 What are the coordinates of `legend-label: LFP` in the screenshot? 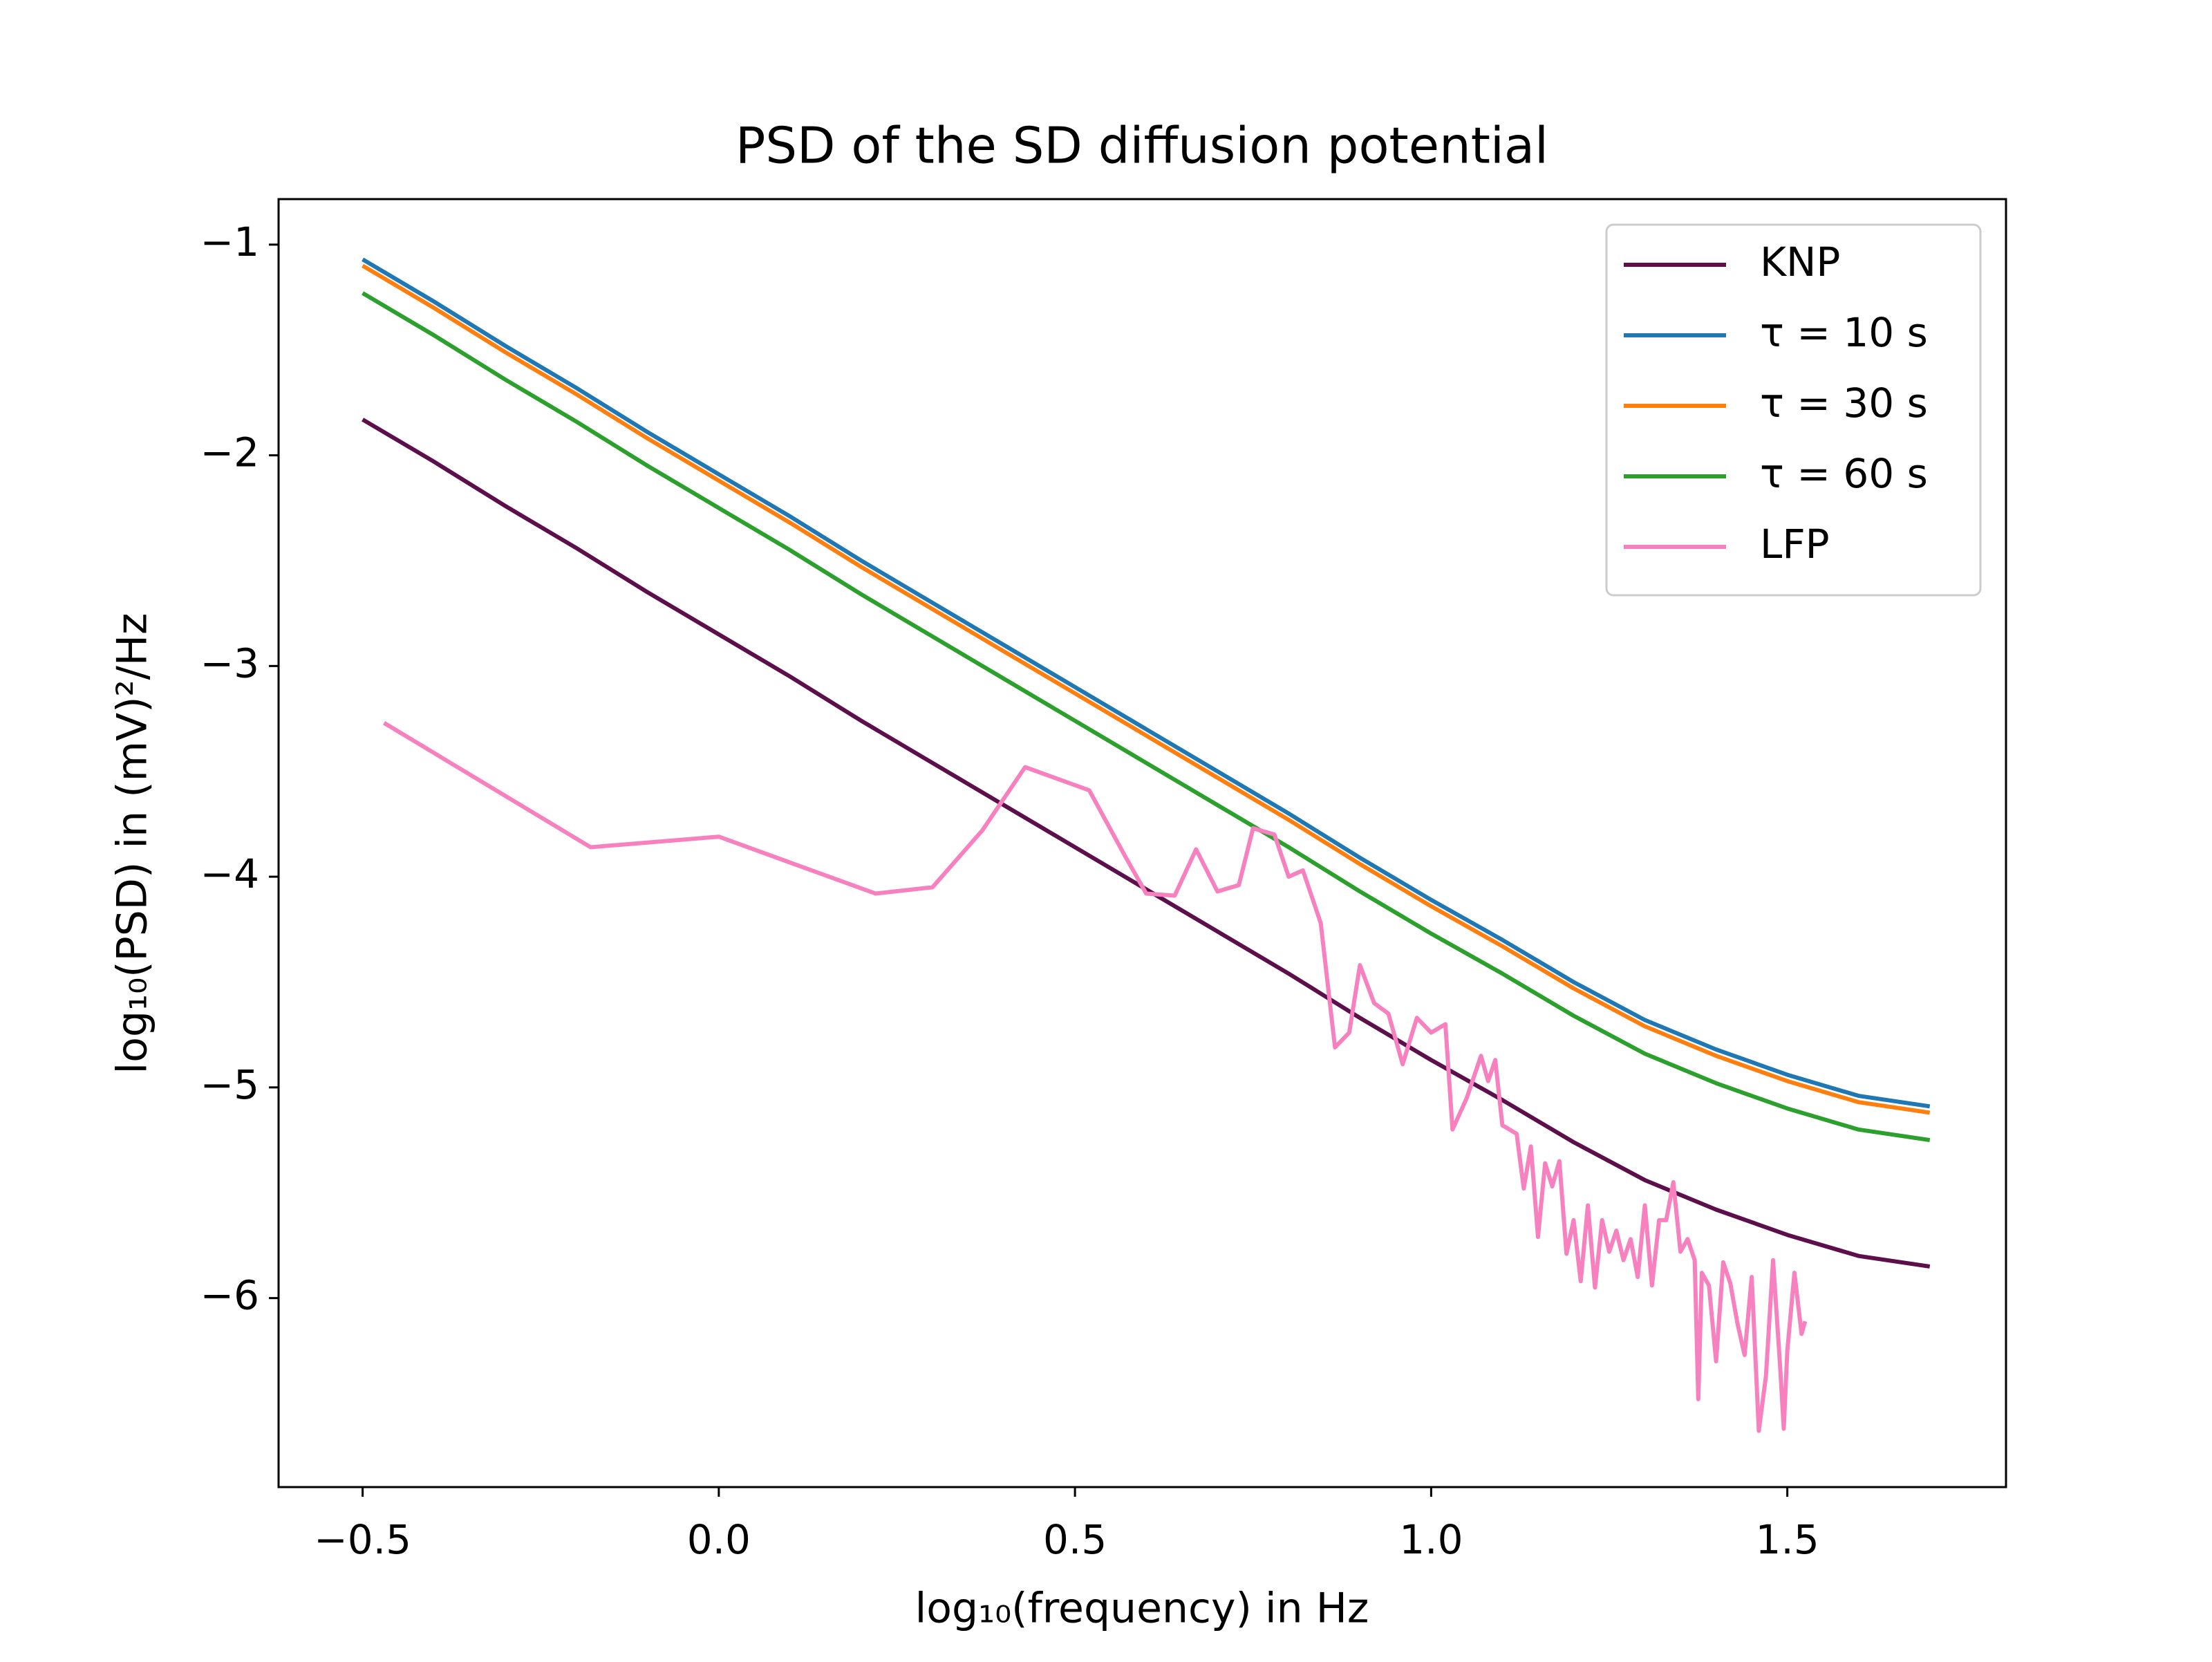 It's located at (1795, 545).